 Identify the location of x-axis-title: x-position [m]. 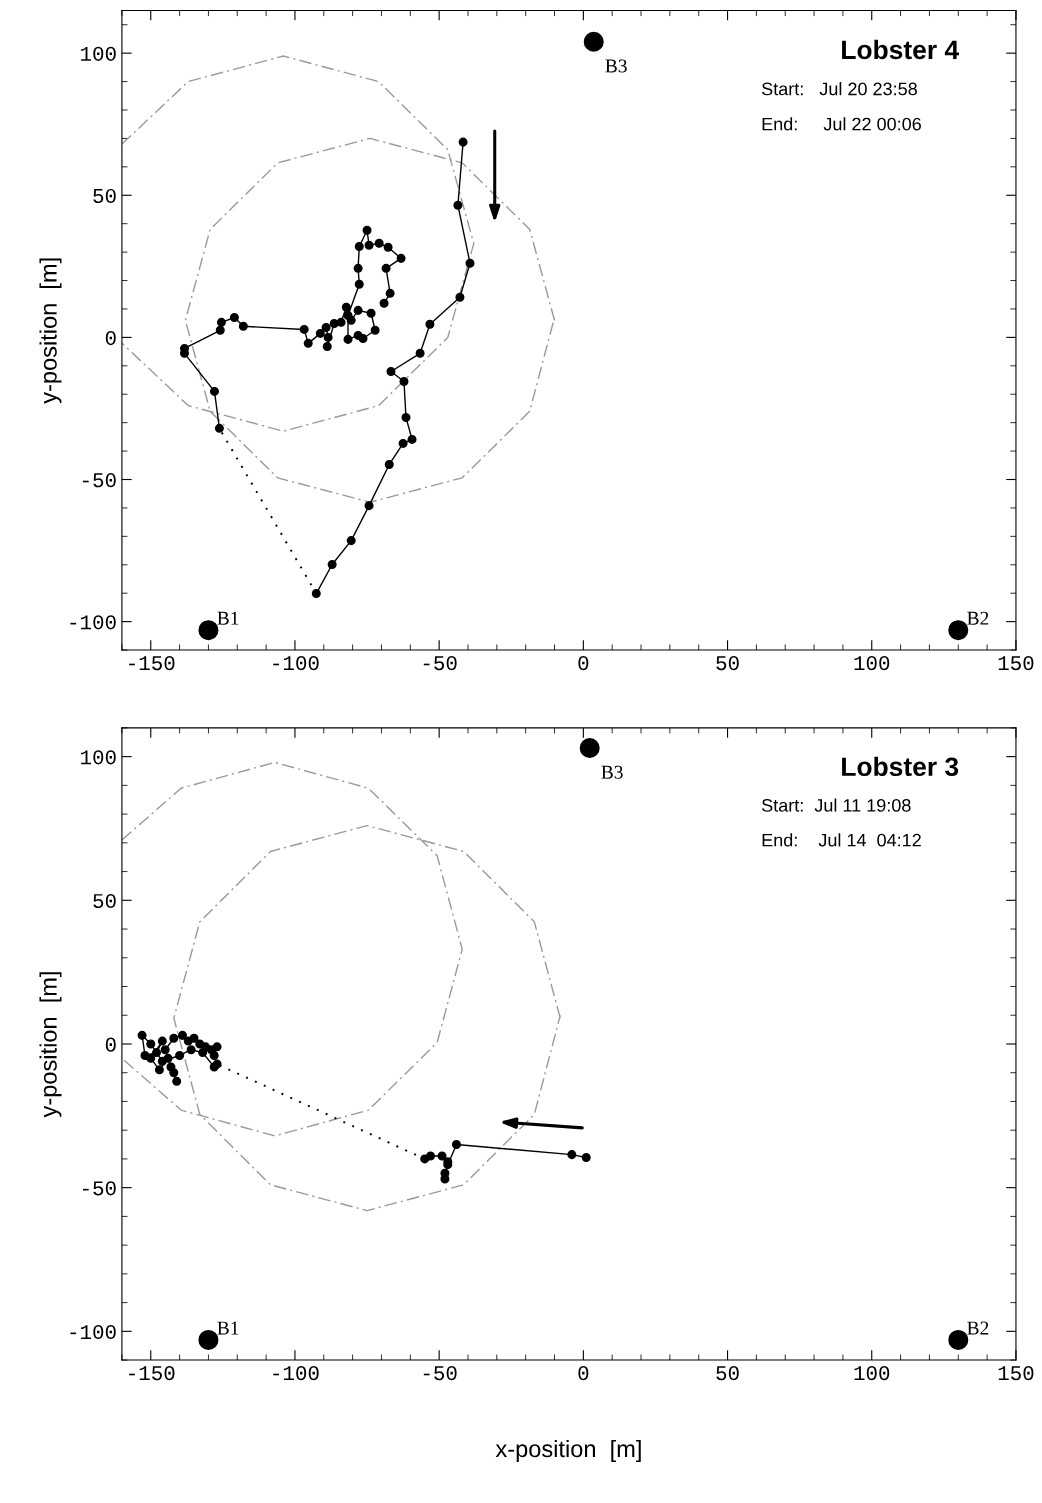
(568, 1450).